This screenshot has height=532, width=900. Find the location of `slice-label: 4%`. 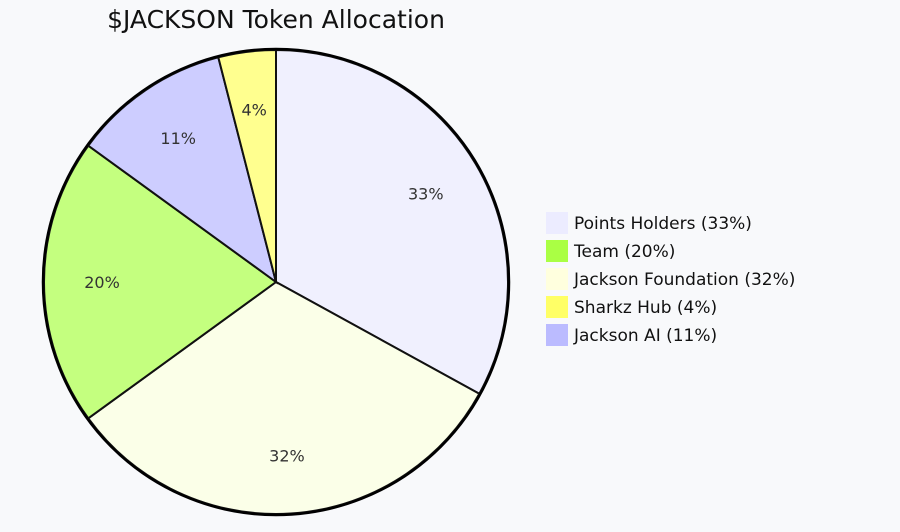

slice-label: 4% is located at coordinates (253, 109).